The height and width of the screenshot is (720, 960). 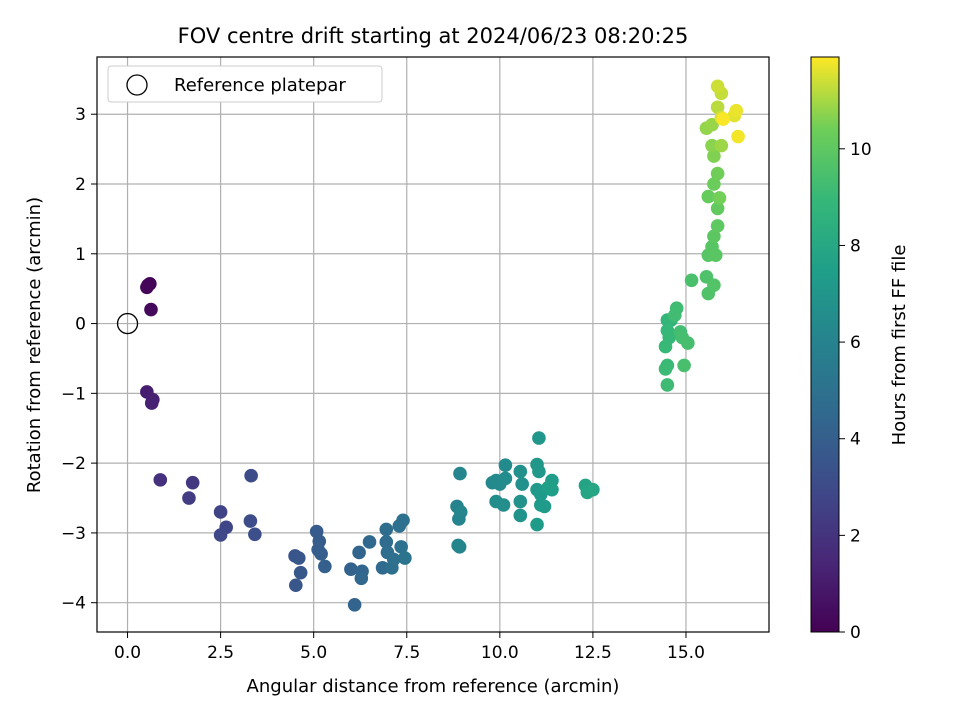 What do you see at coordinates (80, 115) in the screenshot?
I see `y-tick-label: 3` at bounding box center [80, 115].